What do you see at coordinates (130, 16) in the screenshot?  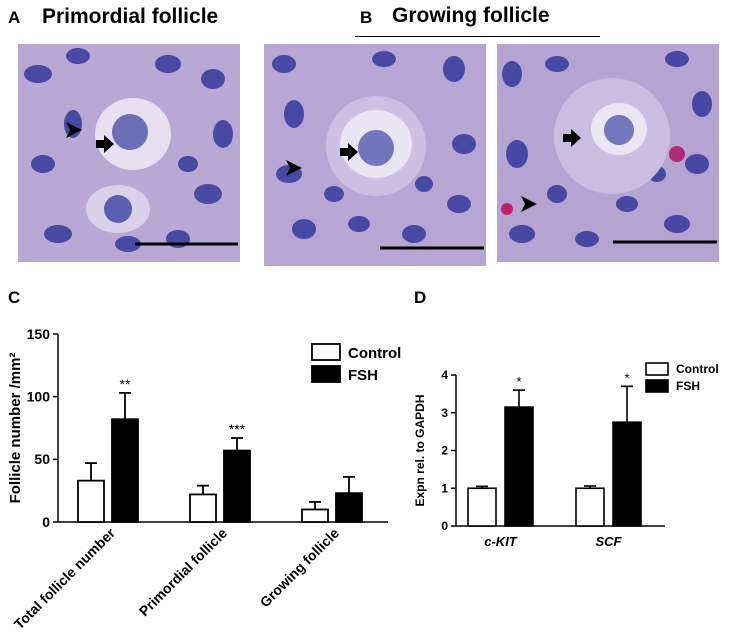 I see `panel-a-title: Primordial follicle` at bounding box center [130, 16].